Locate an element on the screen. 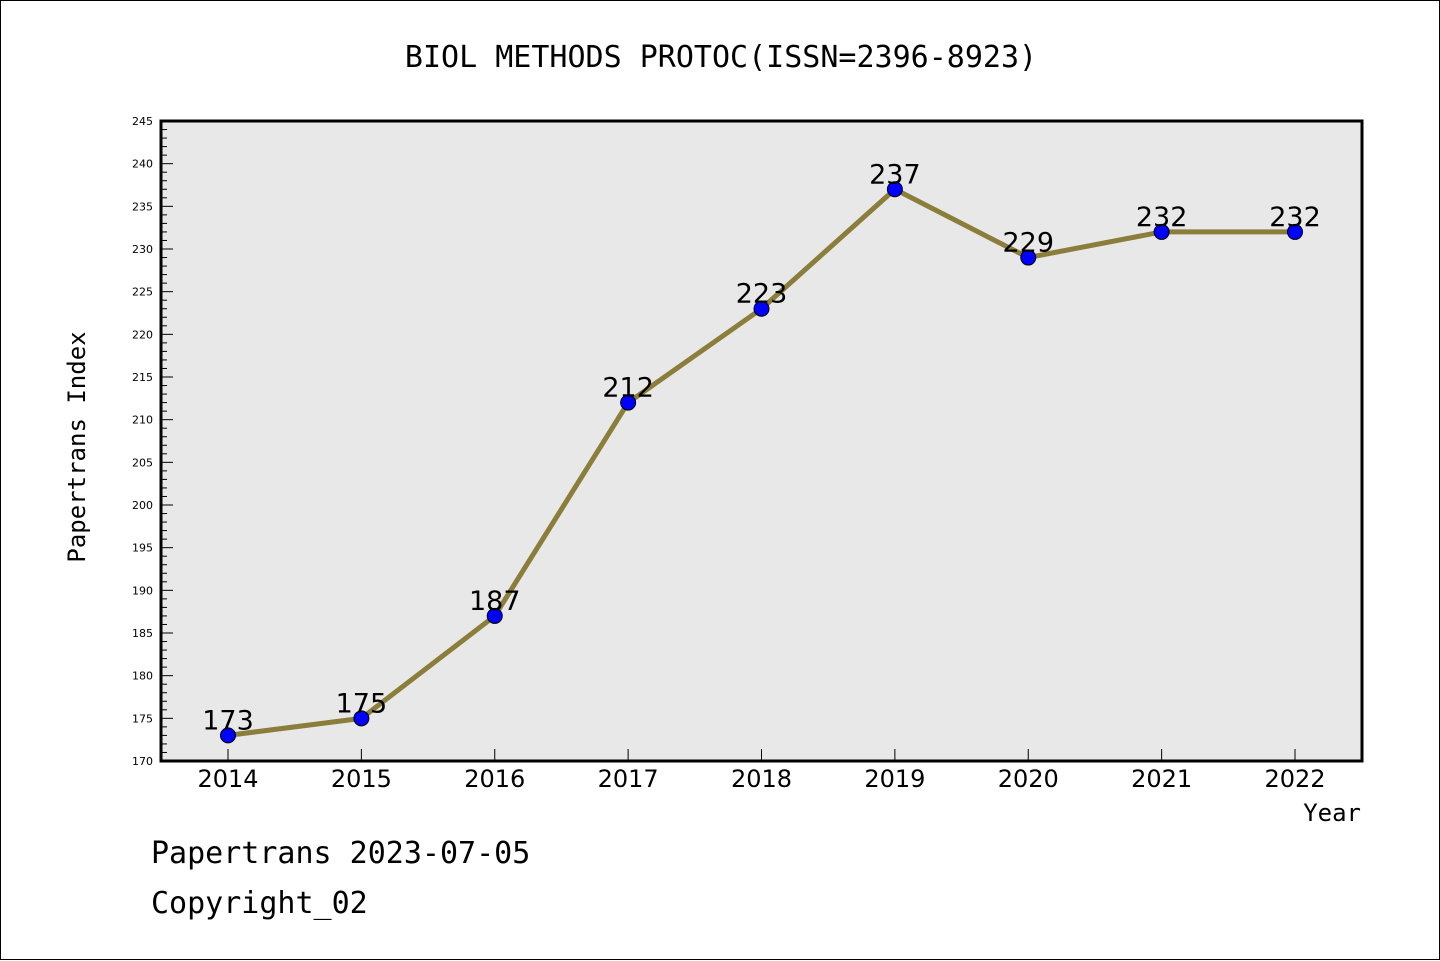  x-tick-label: 2021 is located at coordinates (1161, 779).